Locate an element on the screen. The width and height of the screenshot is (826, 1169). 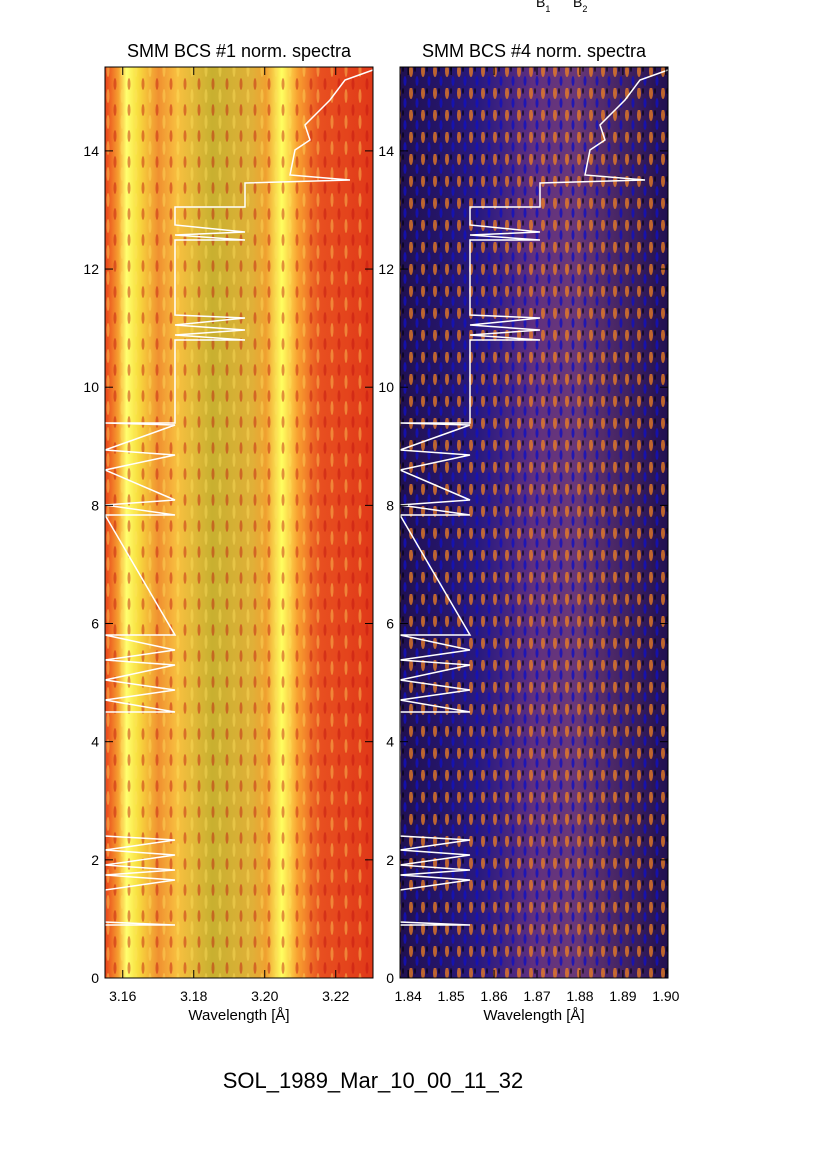
x-tick-label: 1.86 is located at coordinates (493, 996).